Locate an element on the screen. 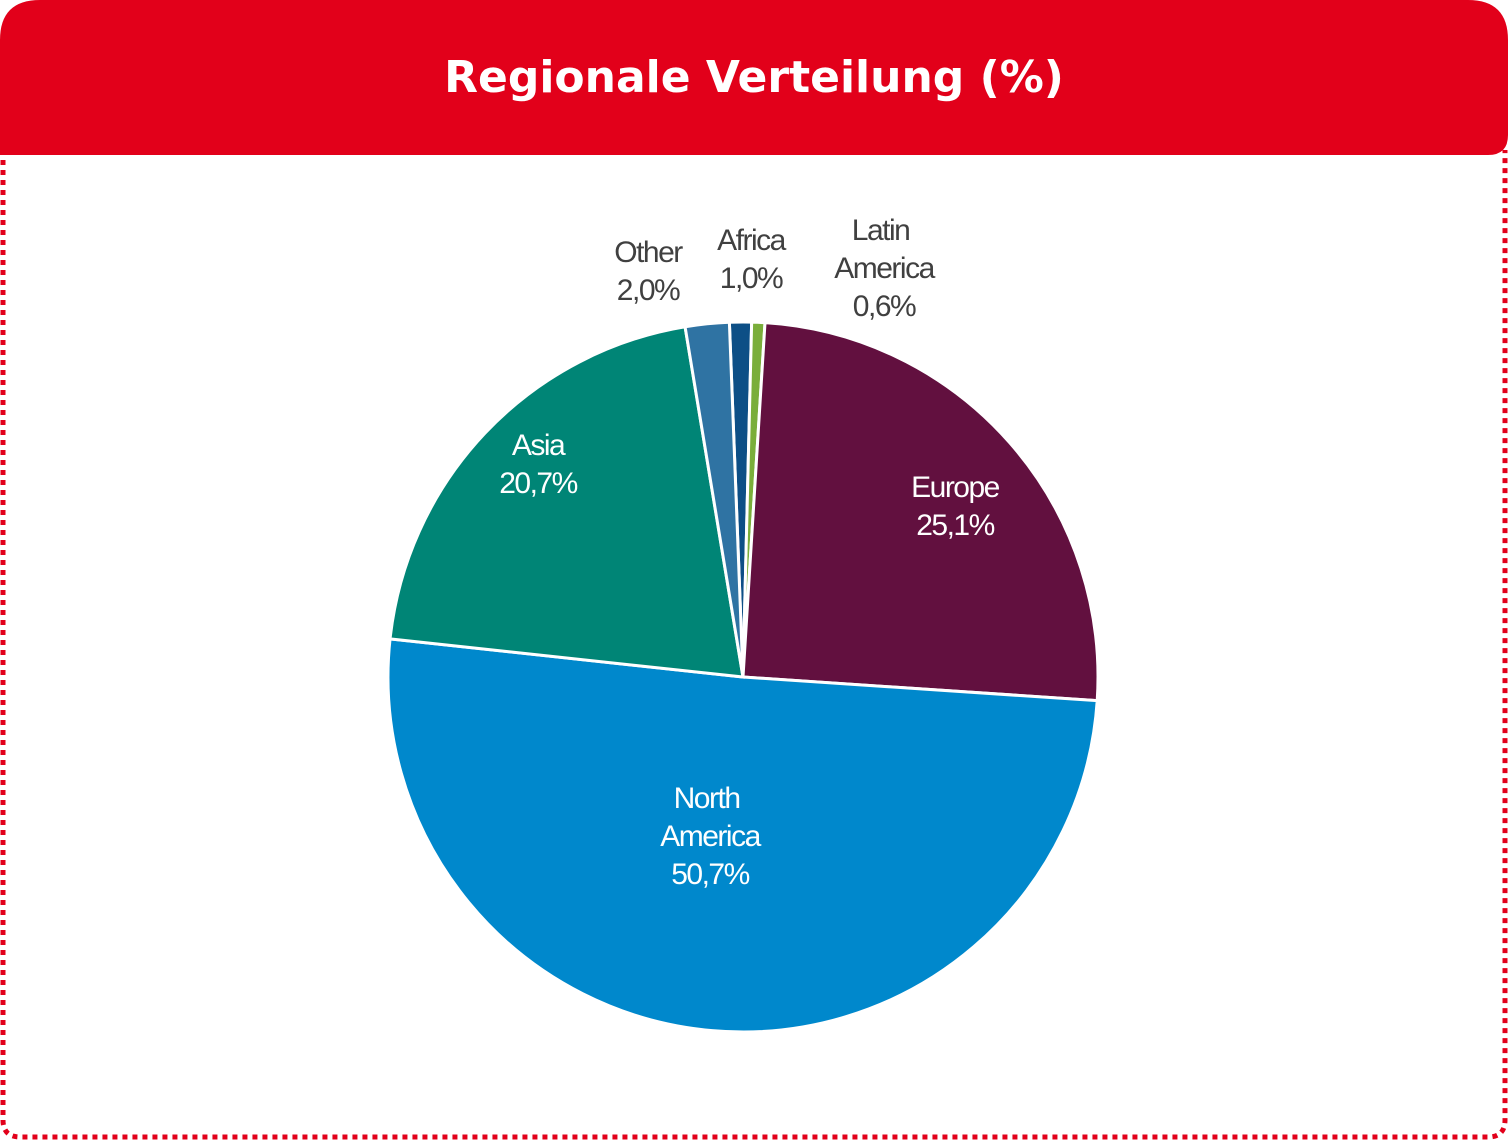  chart-title: Regionale Verteilung (%) is located at coordinates (754, 77).